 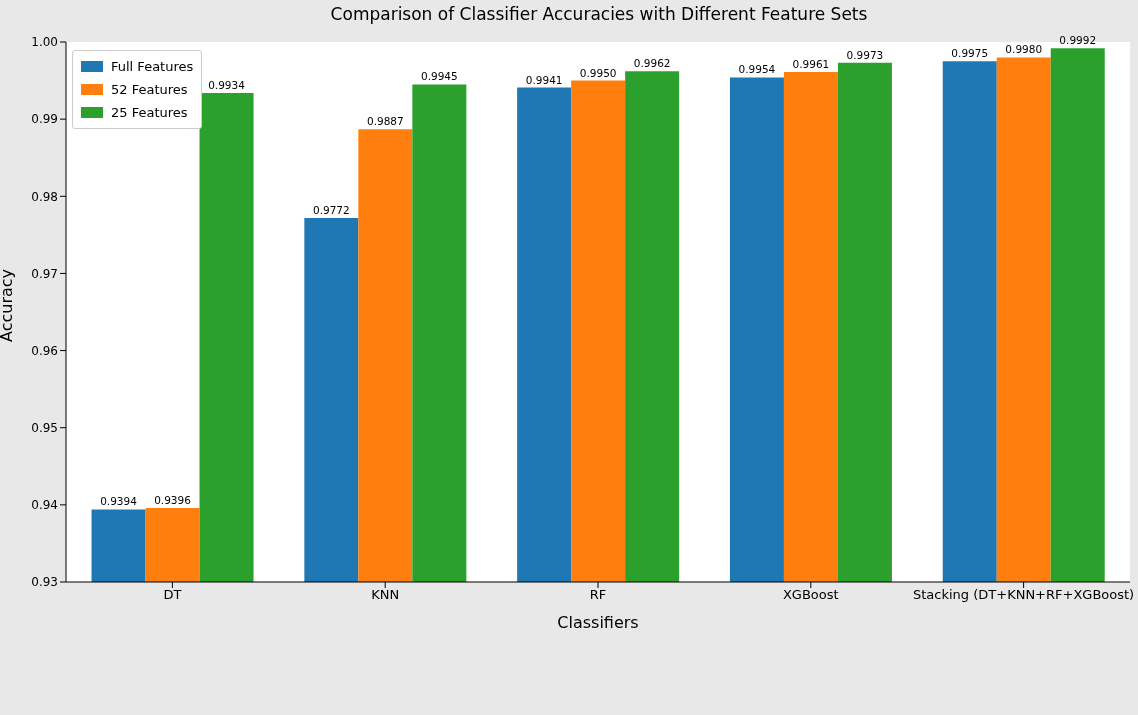 What do you see at coordinates (1078, 40) in the screenshot?
I see `data-label: 0.9992` at bounding box center [1078, 40].